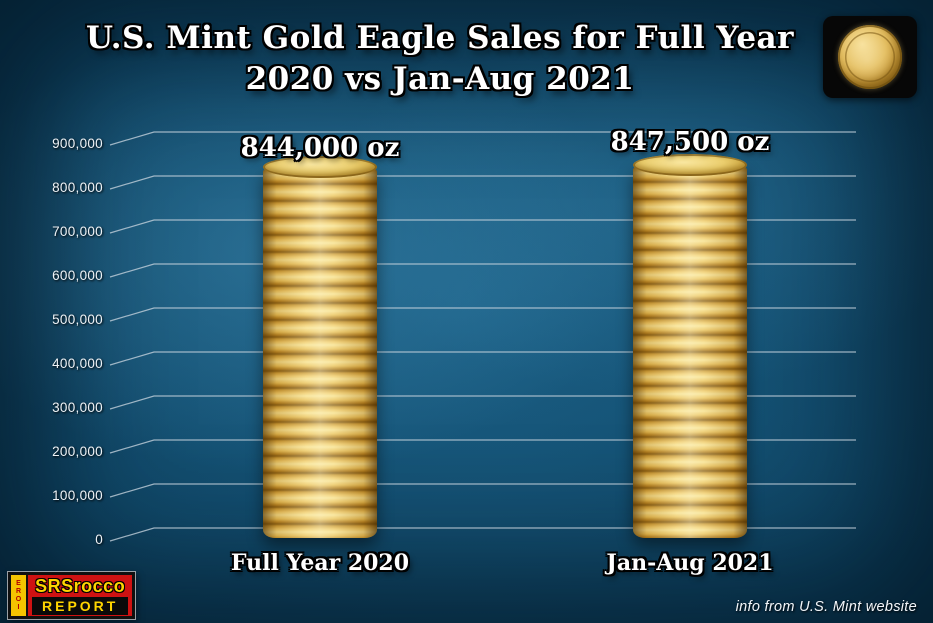  What do you see at coordinates (77, 143) in the screenshot?
I see `y-tick-label: 900,000` at bounding box center [77, 143].